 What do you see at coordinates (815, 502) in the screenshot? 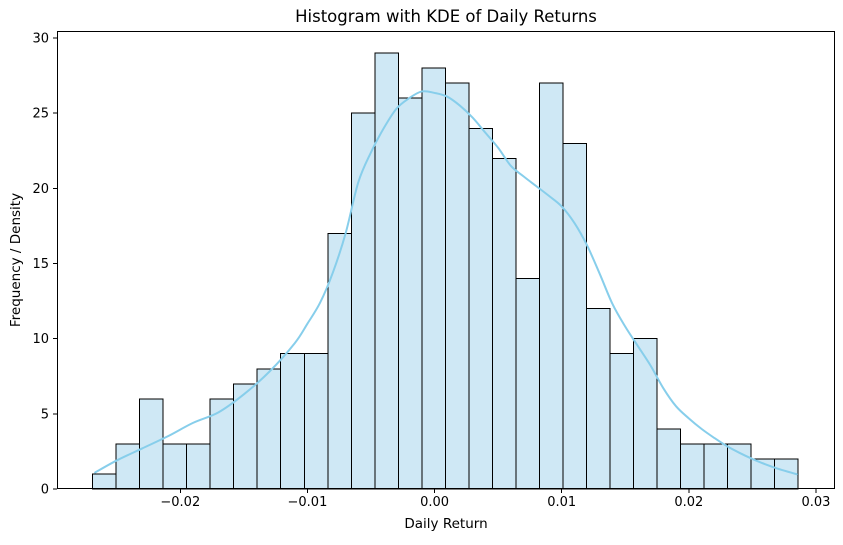
I see `x-tick-label: 0.03` at bounding box center [815, 502].